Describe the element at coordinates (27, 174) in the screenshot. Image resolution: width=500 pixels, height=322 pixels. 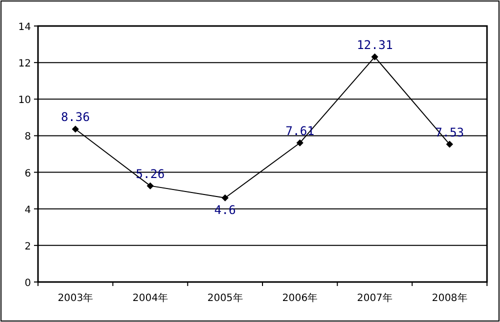
I see `y-tick-label: 6` at that location.